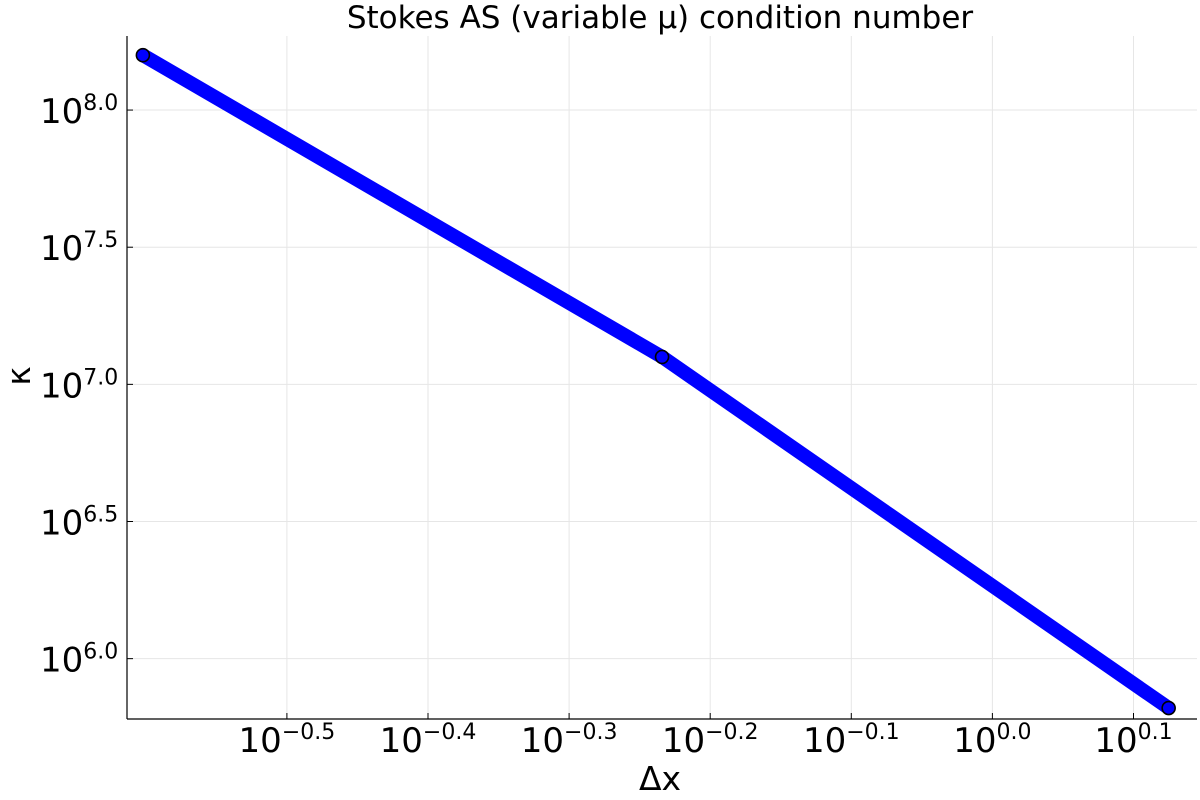 This screenshot has height=800, width=1200. What do you see at coordinates (710, 740) in the screenshot?
I see `x-tick-label: 10−0.2` at bounding box center [710, 740].